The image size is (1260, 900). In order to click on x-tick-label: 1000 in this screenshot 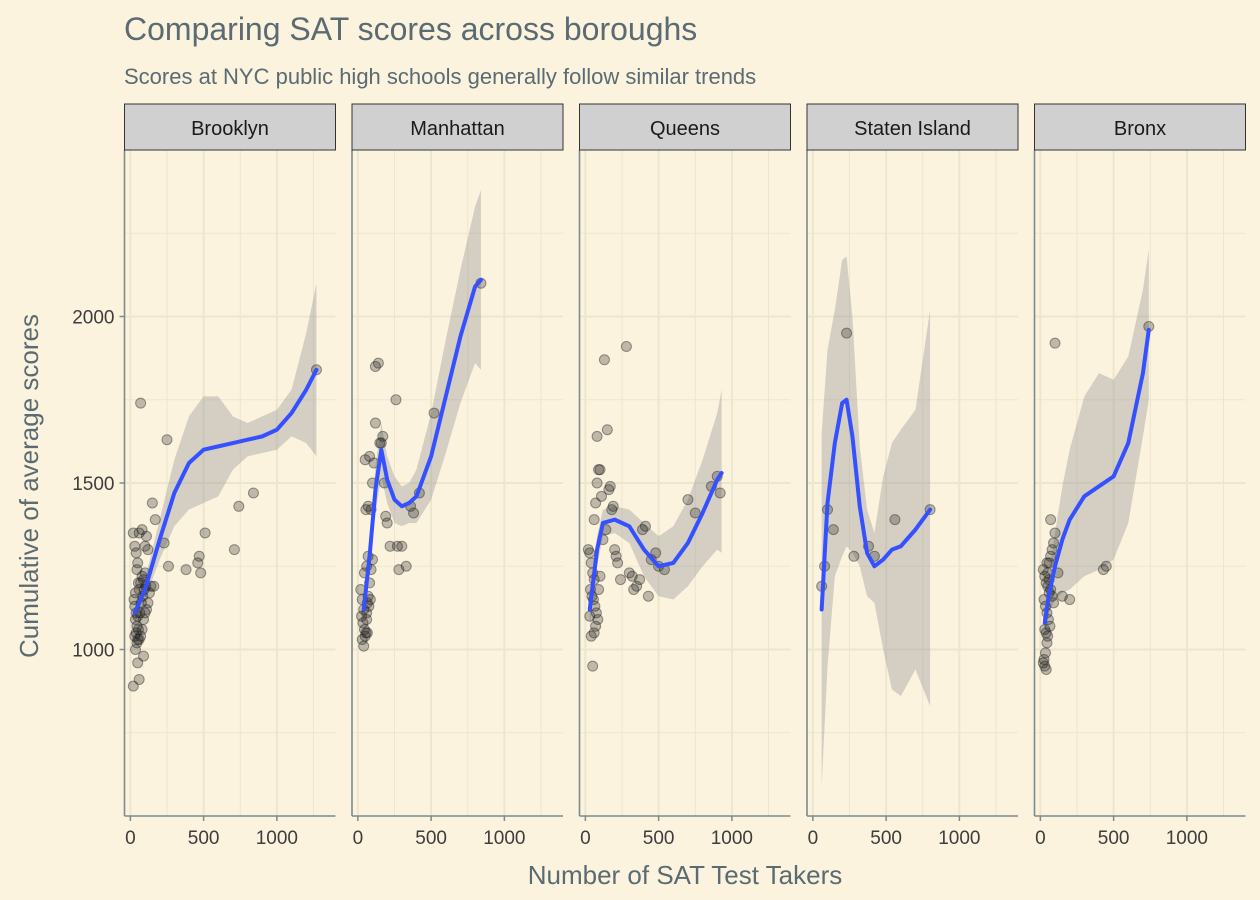, I will do `click(277, 838)`.